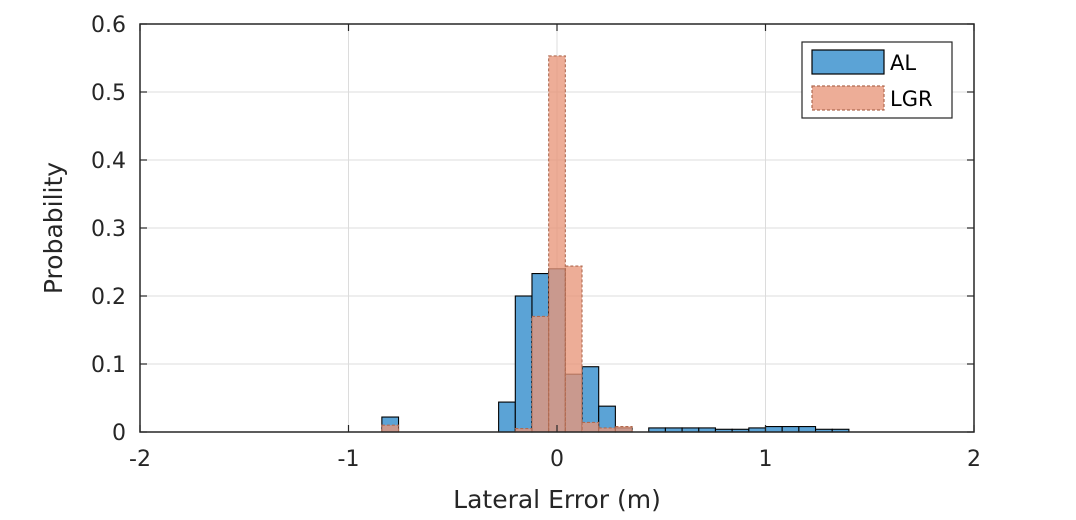  I want to click on y-tick-label: 0.6, so click(108, 25).